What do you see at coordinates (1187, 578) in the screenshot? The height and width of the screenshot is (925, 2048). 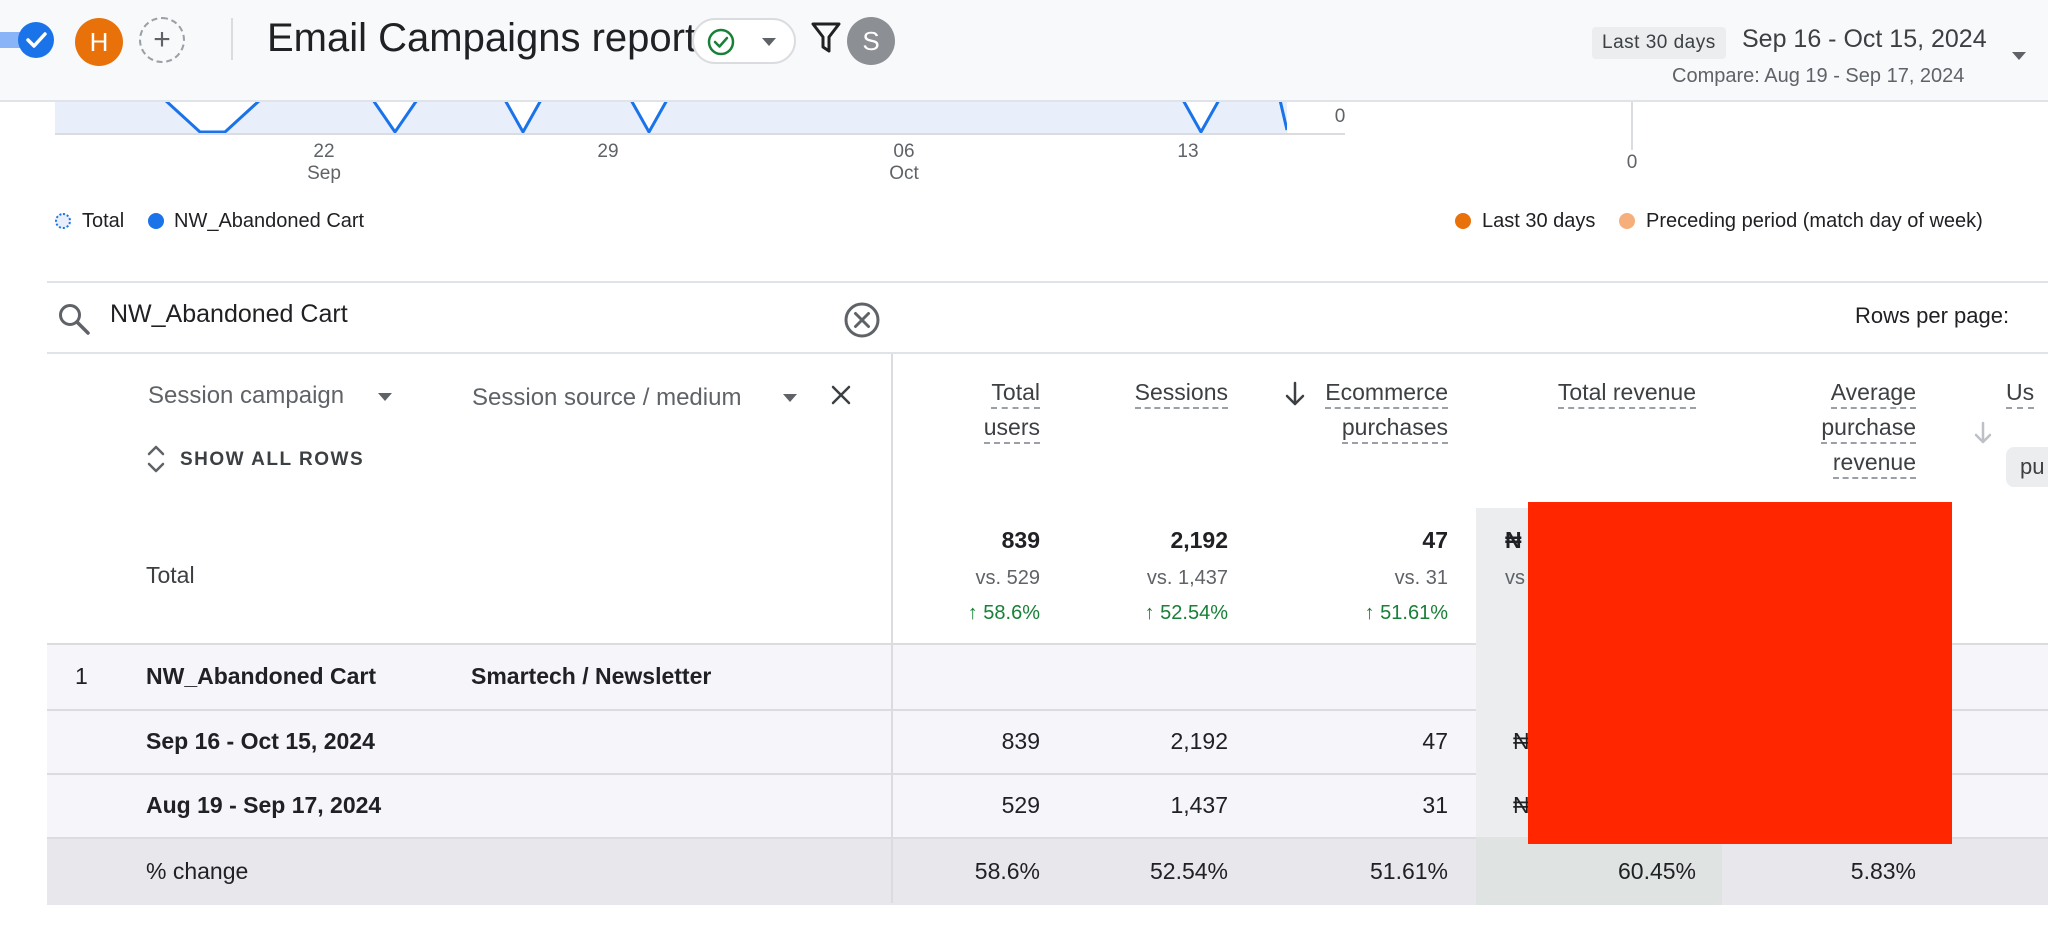 I see `total-sessions-compare: vs. 1,437` at bounding box center [1187, 578].